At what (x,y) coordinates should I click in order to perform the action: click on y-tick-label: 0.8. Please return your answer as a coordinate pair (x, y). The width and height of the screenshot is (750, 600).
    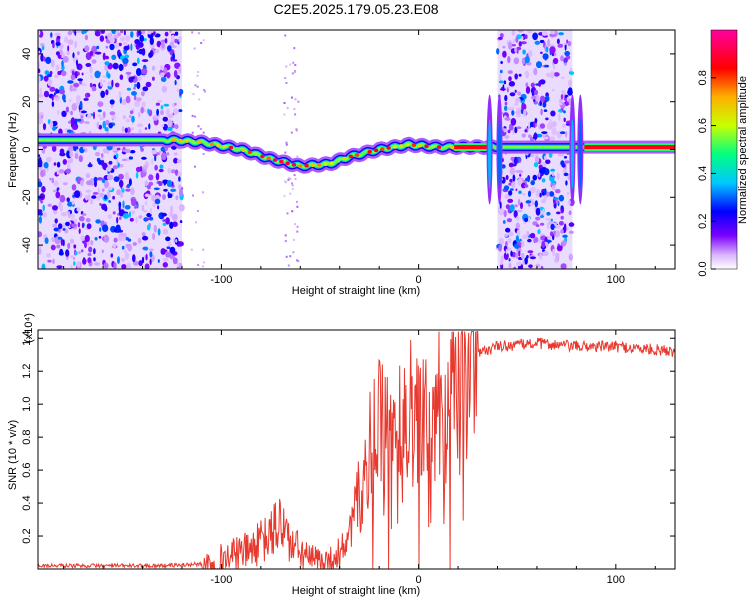
    Looking at the image, I should click on (27, 436).